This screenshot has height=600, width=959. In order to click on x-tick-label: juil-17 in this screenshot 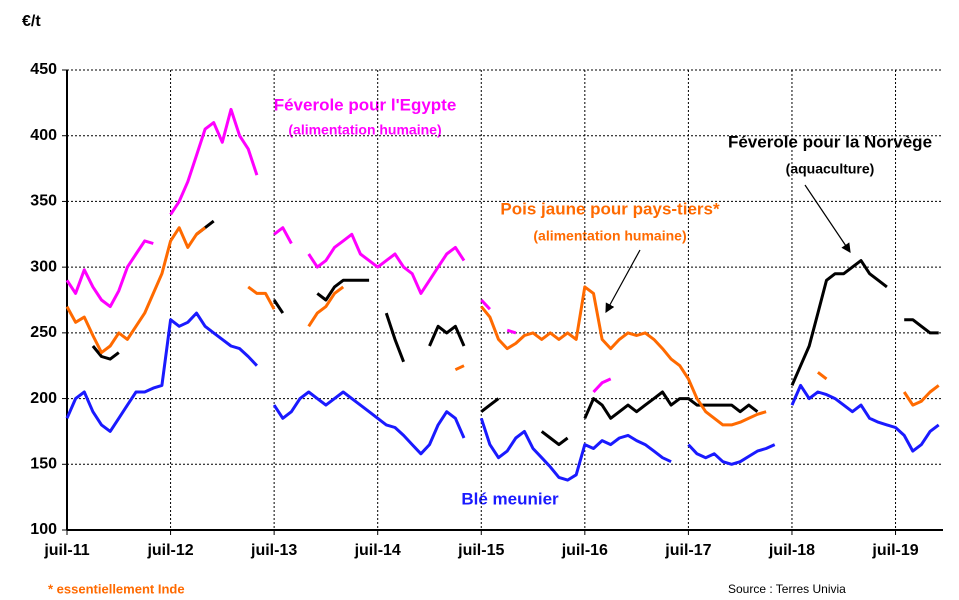, I will do `click(687, 550)`.